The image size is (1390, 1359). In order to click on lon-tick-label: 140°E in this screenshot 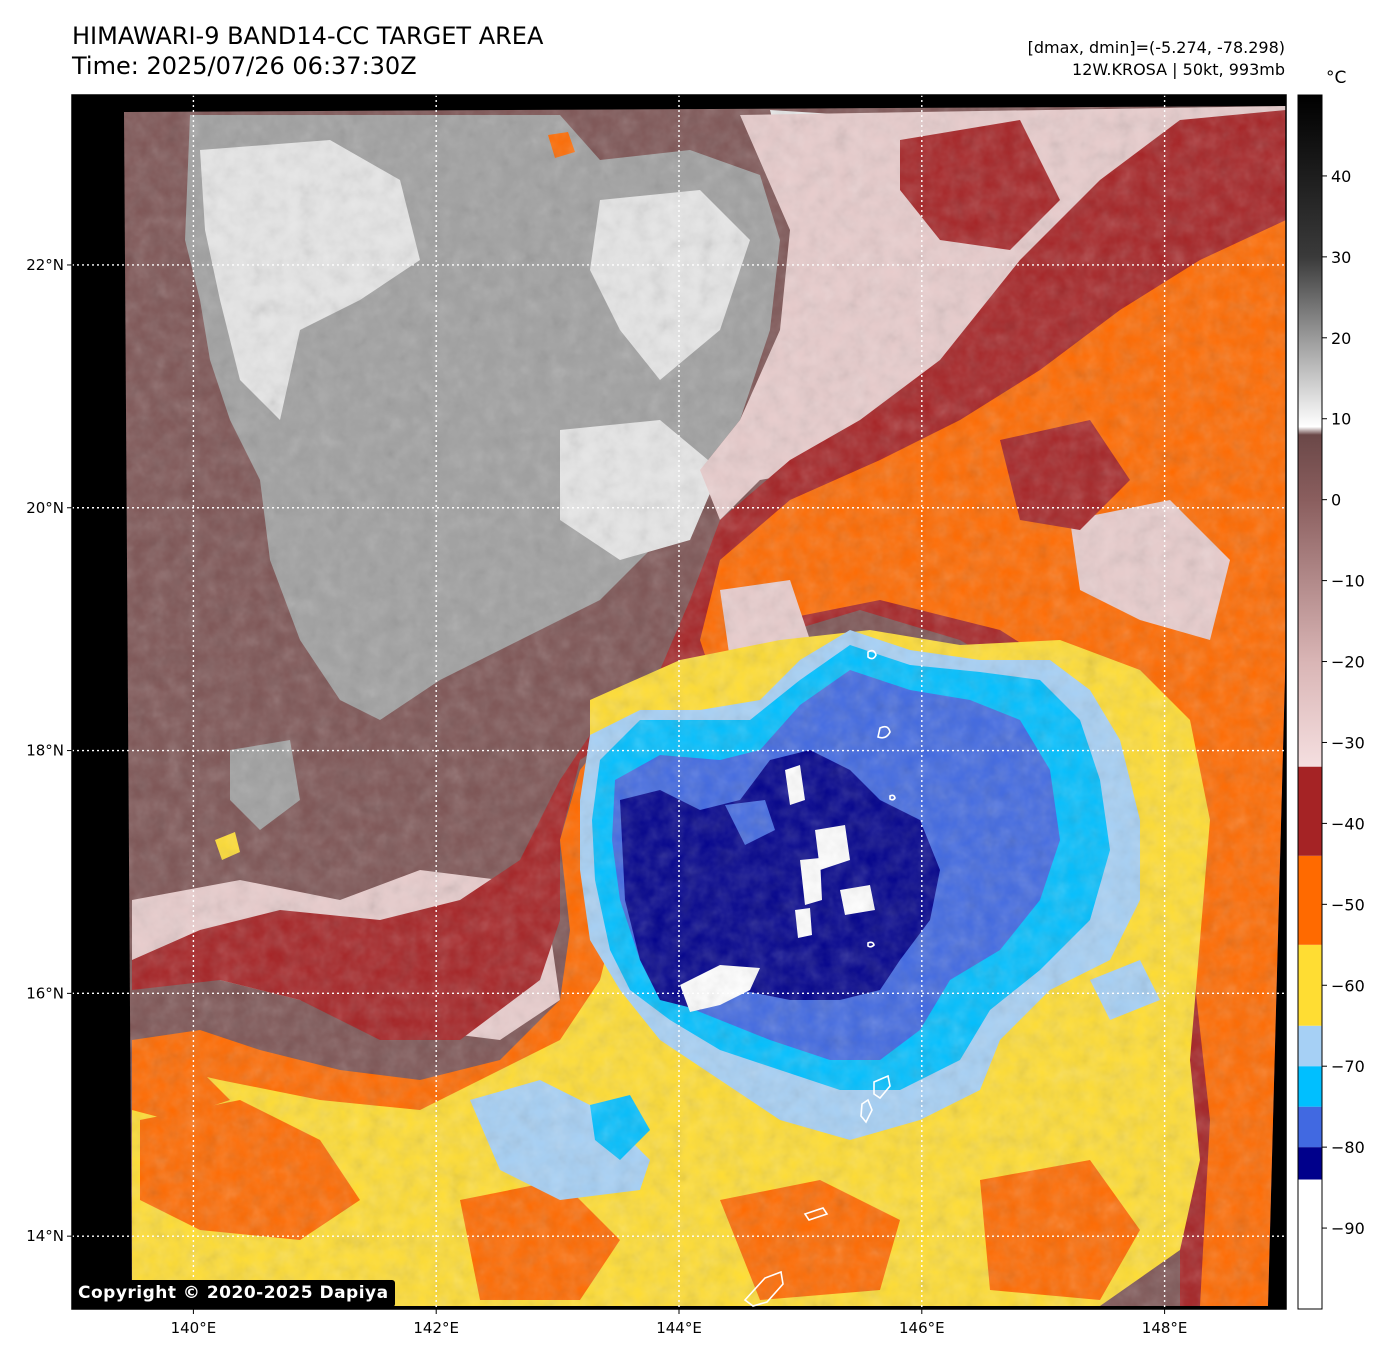, I will do `click(194, 1328)`.